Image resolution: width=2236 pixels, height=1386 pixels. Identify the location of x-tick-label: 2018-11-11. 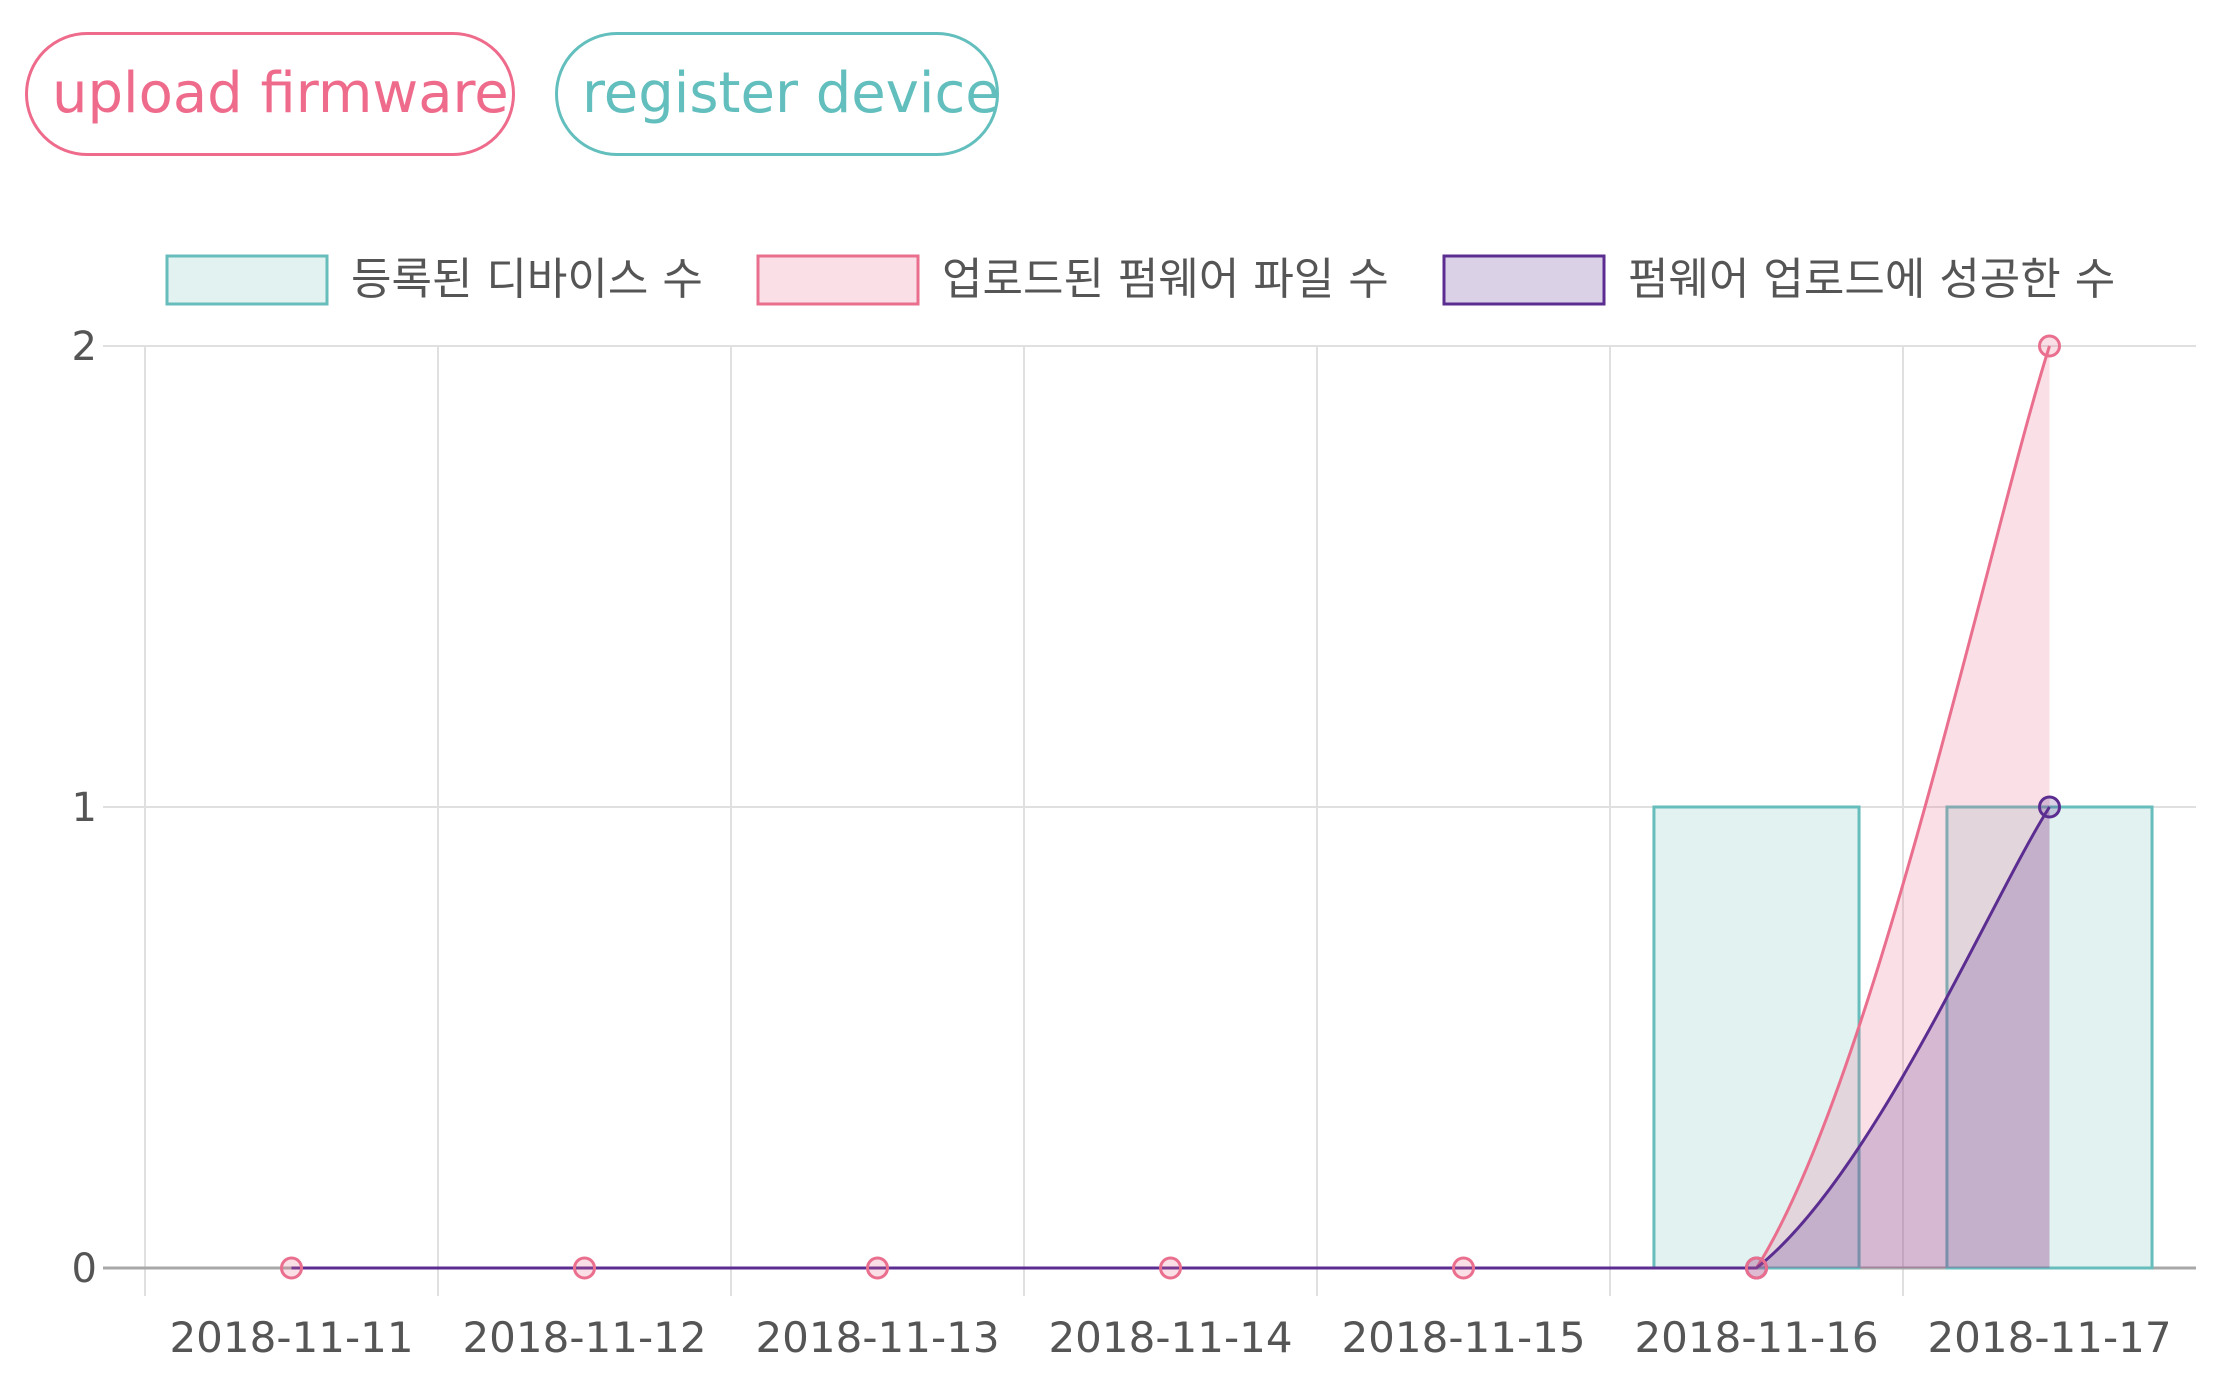
(291, 1337).